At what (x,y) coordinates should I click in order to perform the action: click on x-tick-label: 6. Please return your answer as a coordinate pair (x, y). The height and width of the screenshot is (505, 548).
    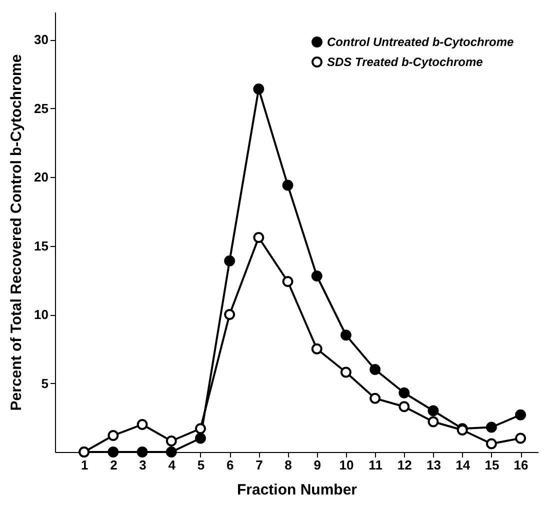
    Looking at the image, I should click on (230, 465).